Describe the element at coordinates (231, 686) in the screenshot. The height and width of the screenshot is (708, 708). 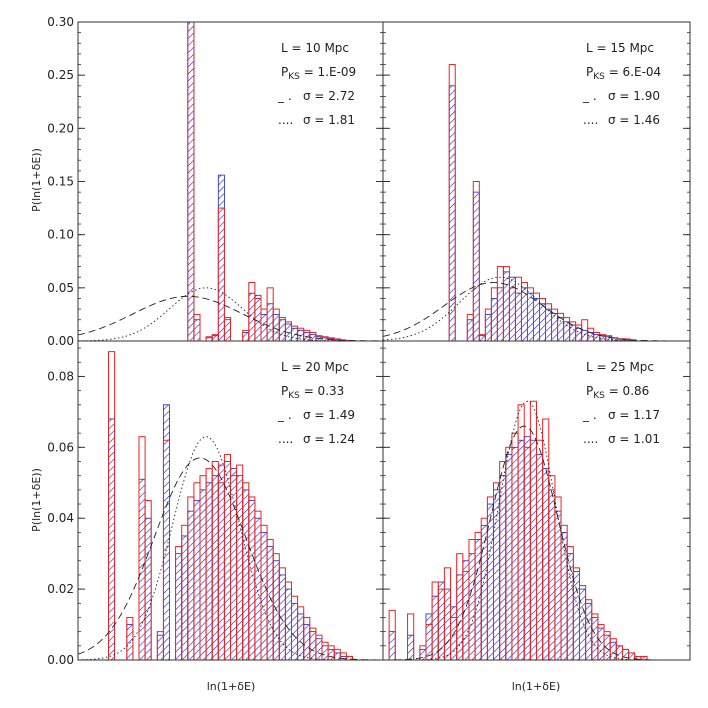
I see `x-axis-label-left: ln(1+δE)` at that location.